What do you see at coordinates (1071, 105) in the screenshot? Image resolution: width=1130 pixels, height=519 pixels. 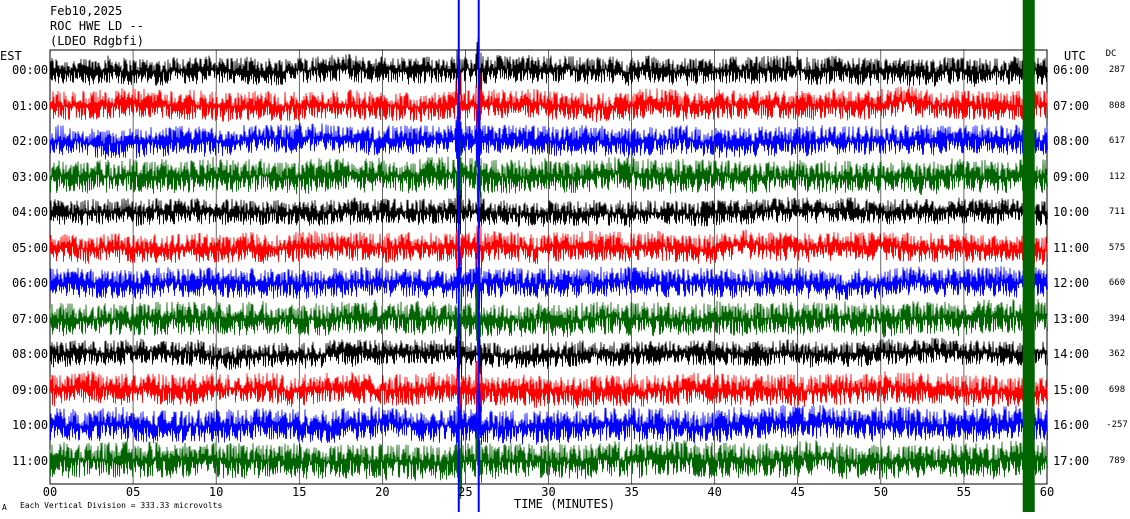 I see `row-label-utc: 07:00` at bounding box center [1071, 105].